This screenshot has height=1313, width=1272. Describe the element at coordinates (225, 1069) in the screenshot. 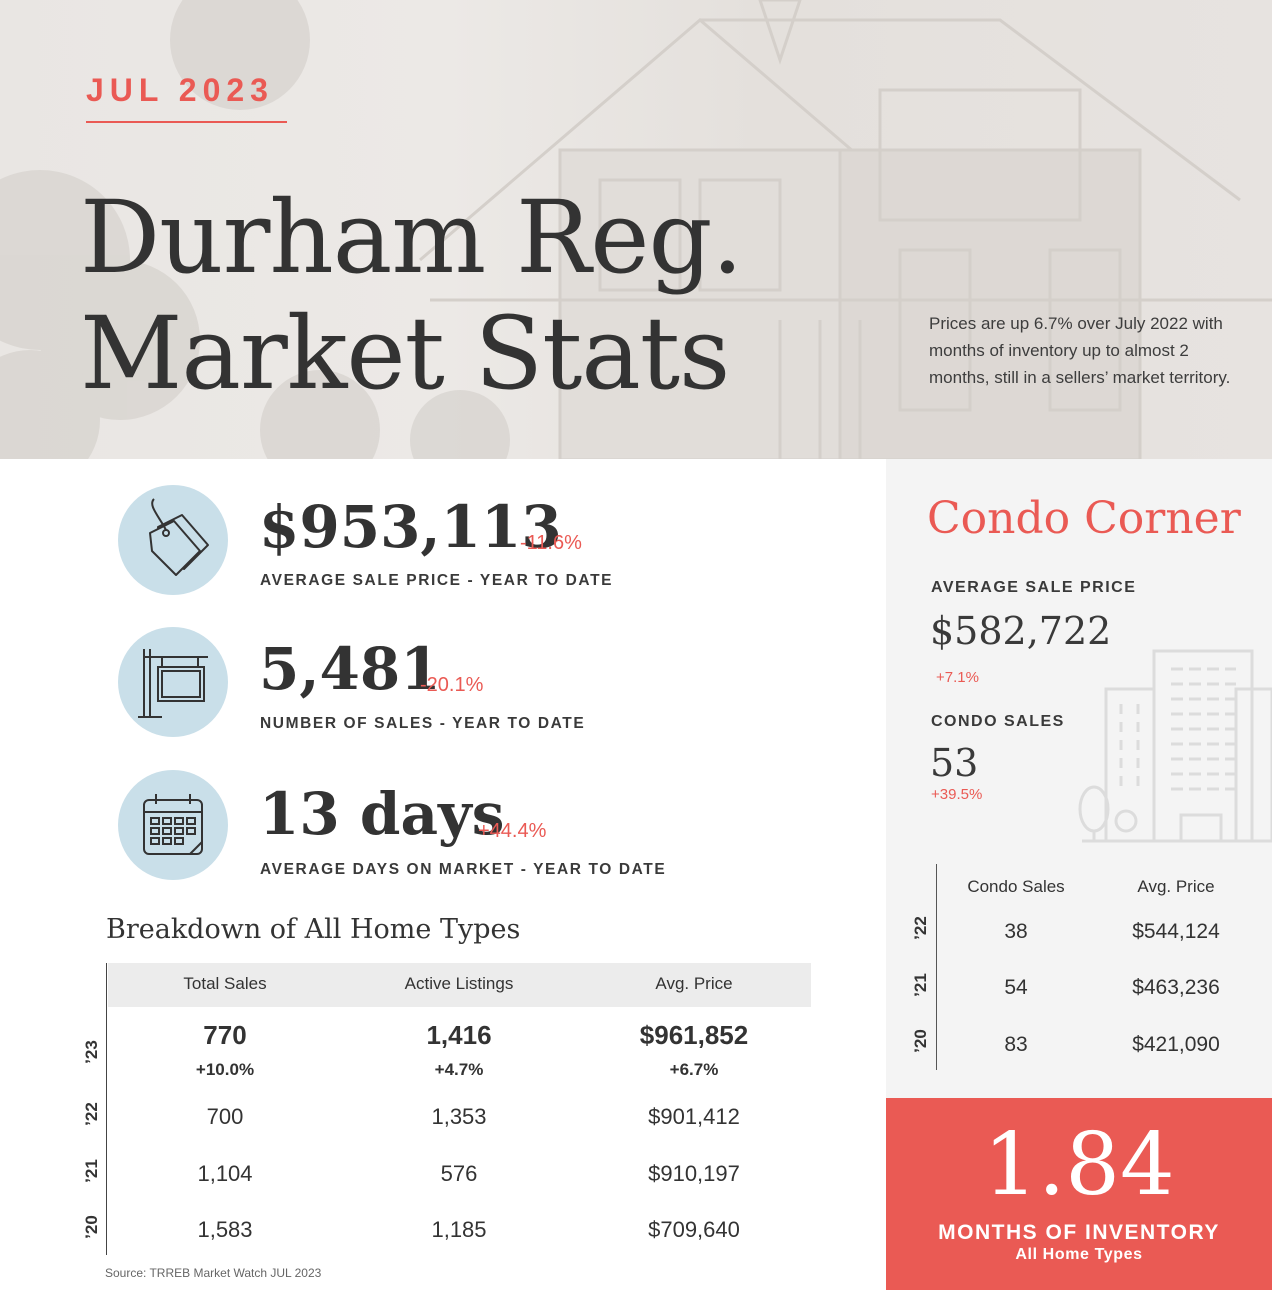

I see `cell-total-sales-change: +10.0%` at that location.